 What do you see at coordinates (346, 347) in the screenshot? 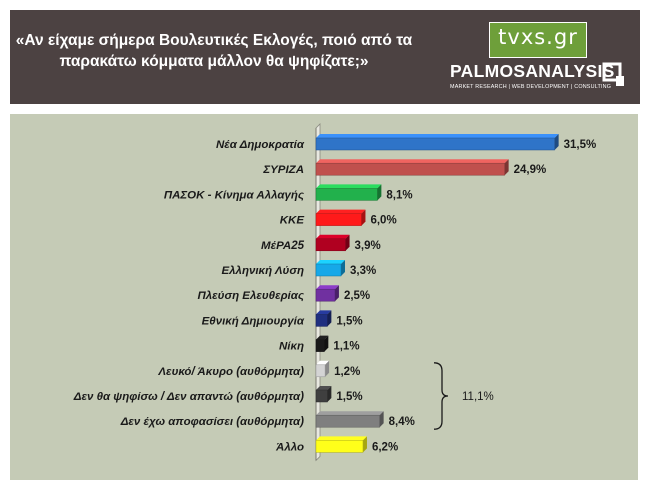
I see `value-label: 1,1%` at bounding box center [346, 347].